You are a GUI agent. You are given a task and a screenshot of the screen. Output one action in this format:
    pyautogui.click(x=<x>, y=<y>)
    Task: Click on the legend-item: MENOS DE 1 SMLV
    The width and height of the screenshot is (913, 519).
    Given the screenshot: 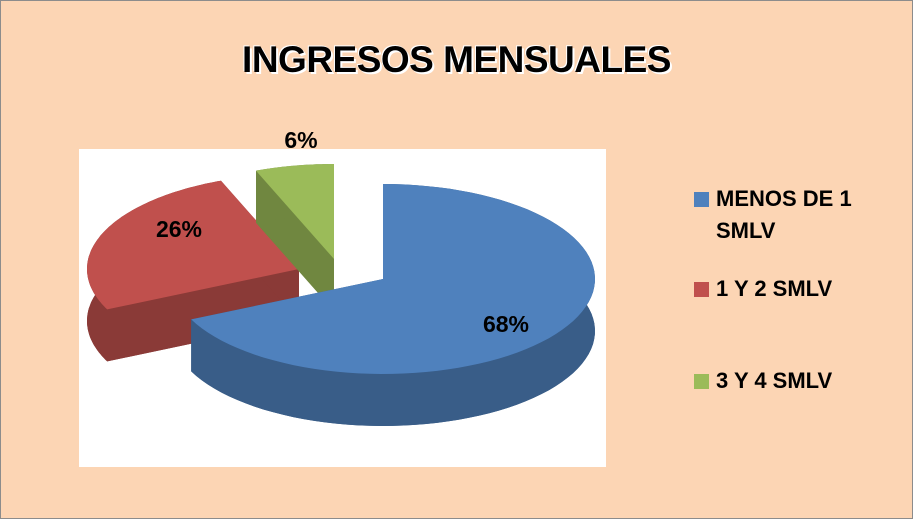 What is the action you would take?
    pyautogui.click(x=799, y=215)
    